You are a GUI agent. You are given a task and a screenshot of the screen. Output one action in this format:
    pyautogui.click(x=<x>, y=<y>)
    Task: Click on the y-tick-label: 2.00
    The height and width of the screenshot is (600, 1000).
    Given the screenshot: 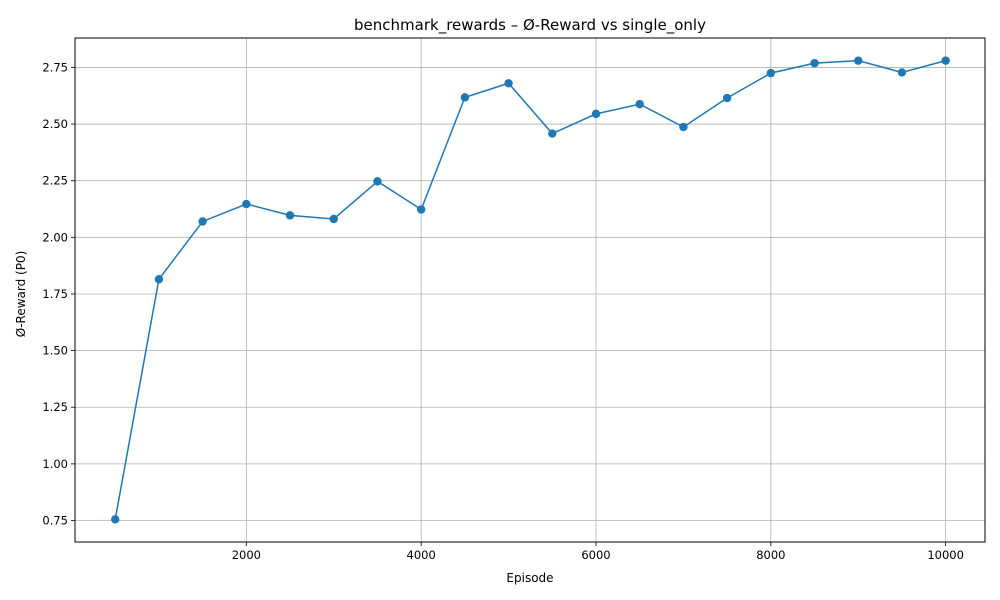 What is the action you would take?
    pyautogui.click(x=55, y=237)
    